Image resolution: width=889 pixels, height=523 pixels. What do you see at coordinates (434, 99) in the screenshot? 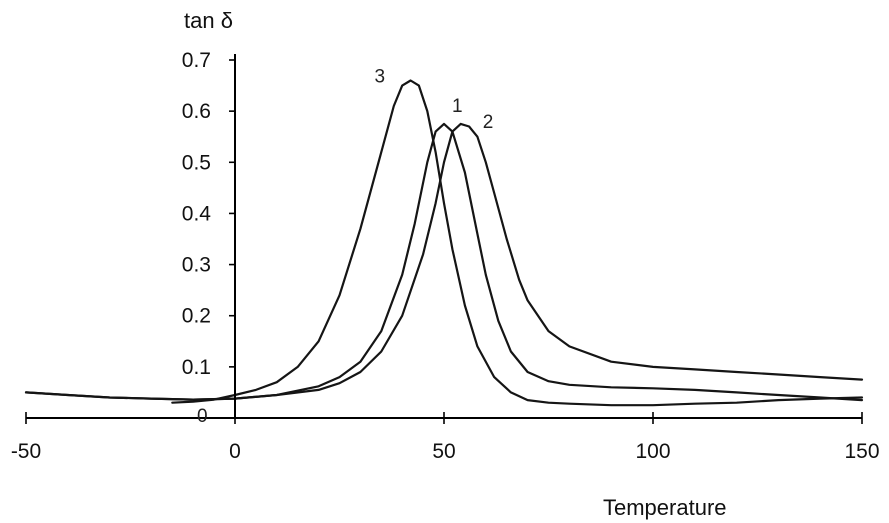
I see `curve-label-layer: 12 3` at bounding box center [434, 99].